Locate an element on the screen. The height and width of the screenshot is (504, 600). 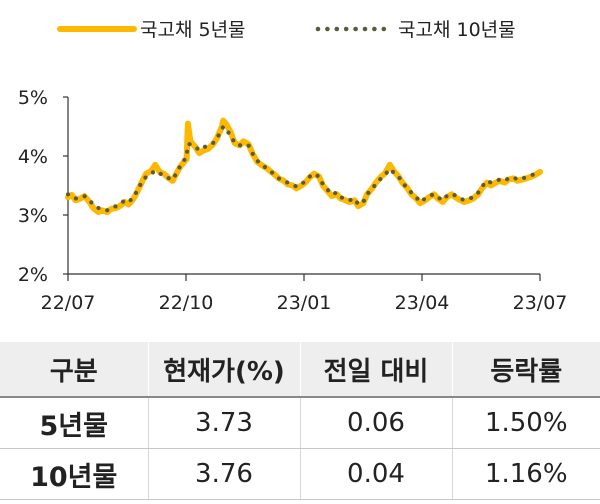
x-axis: 22/07 22/10 23/01 23/04 23/07 is located at coordinates (304, 293).